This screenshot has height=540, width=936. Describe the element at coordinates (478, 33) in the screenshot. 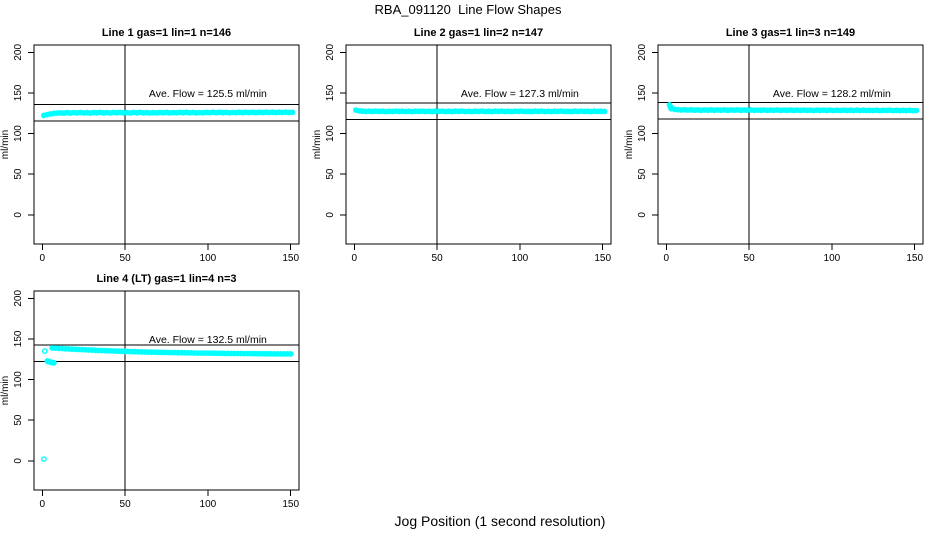

I see `panel-title: Line 2 gas=1 lin=2 n=147` at that location.